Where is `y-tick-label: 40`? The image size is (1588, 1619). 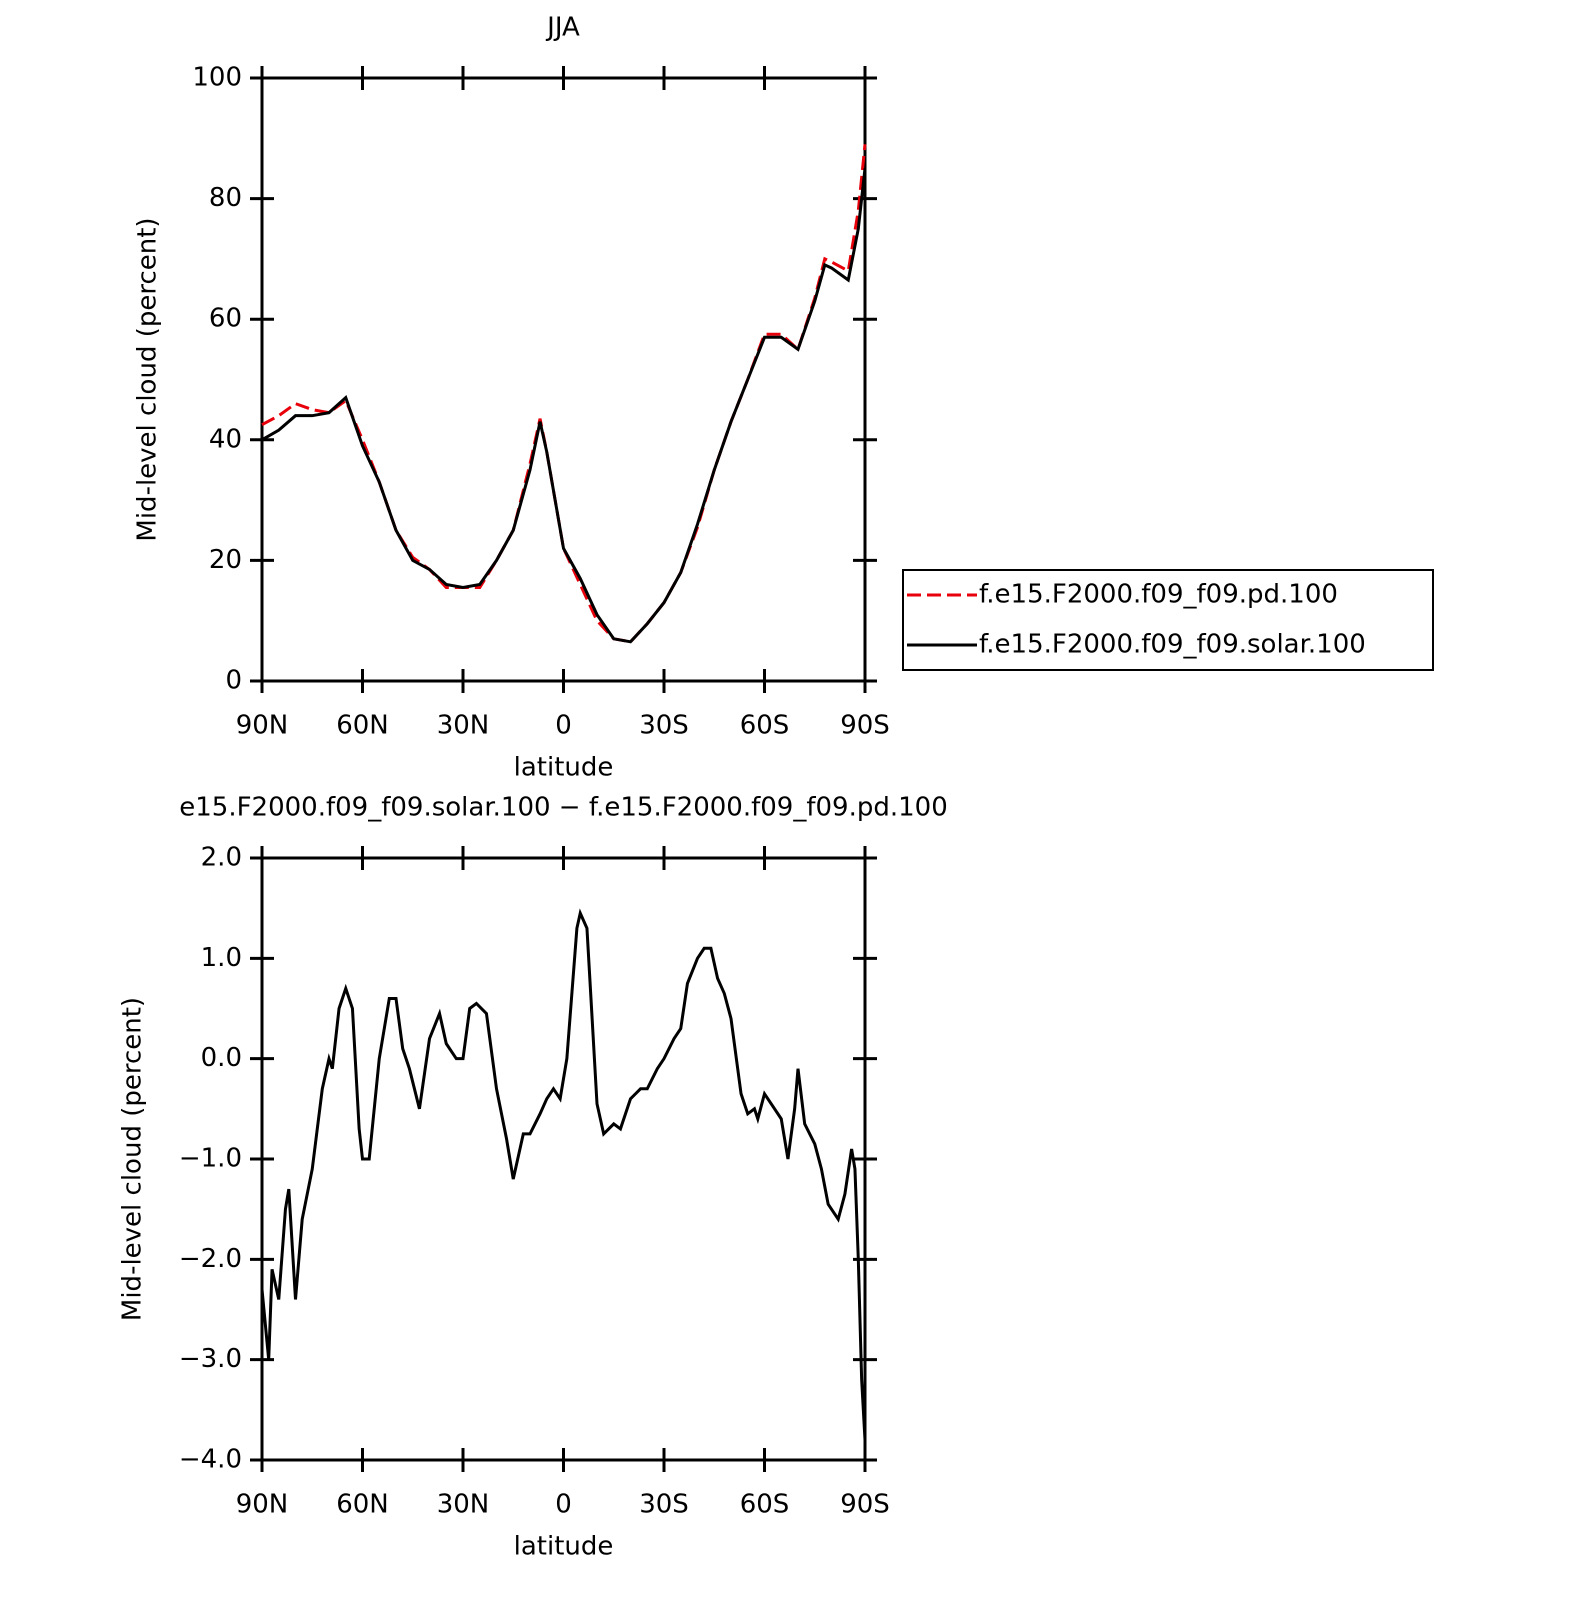 y-tick-label: 40 is located at coordinates (225, 439).